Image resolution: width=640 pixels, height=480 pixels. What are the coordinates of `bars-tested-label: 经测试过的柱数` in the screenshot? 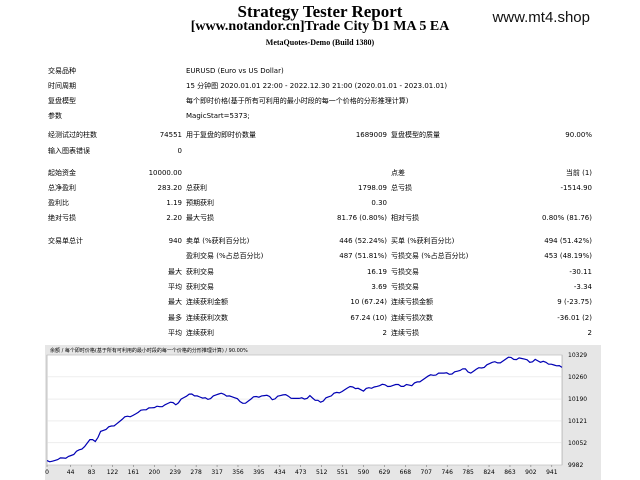 It's located at (72, 135).